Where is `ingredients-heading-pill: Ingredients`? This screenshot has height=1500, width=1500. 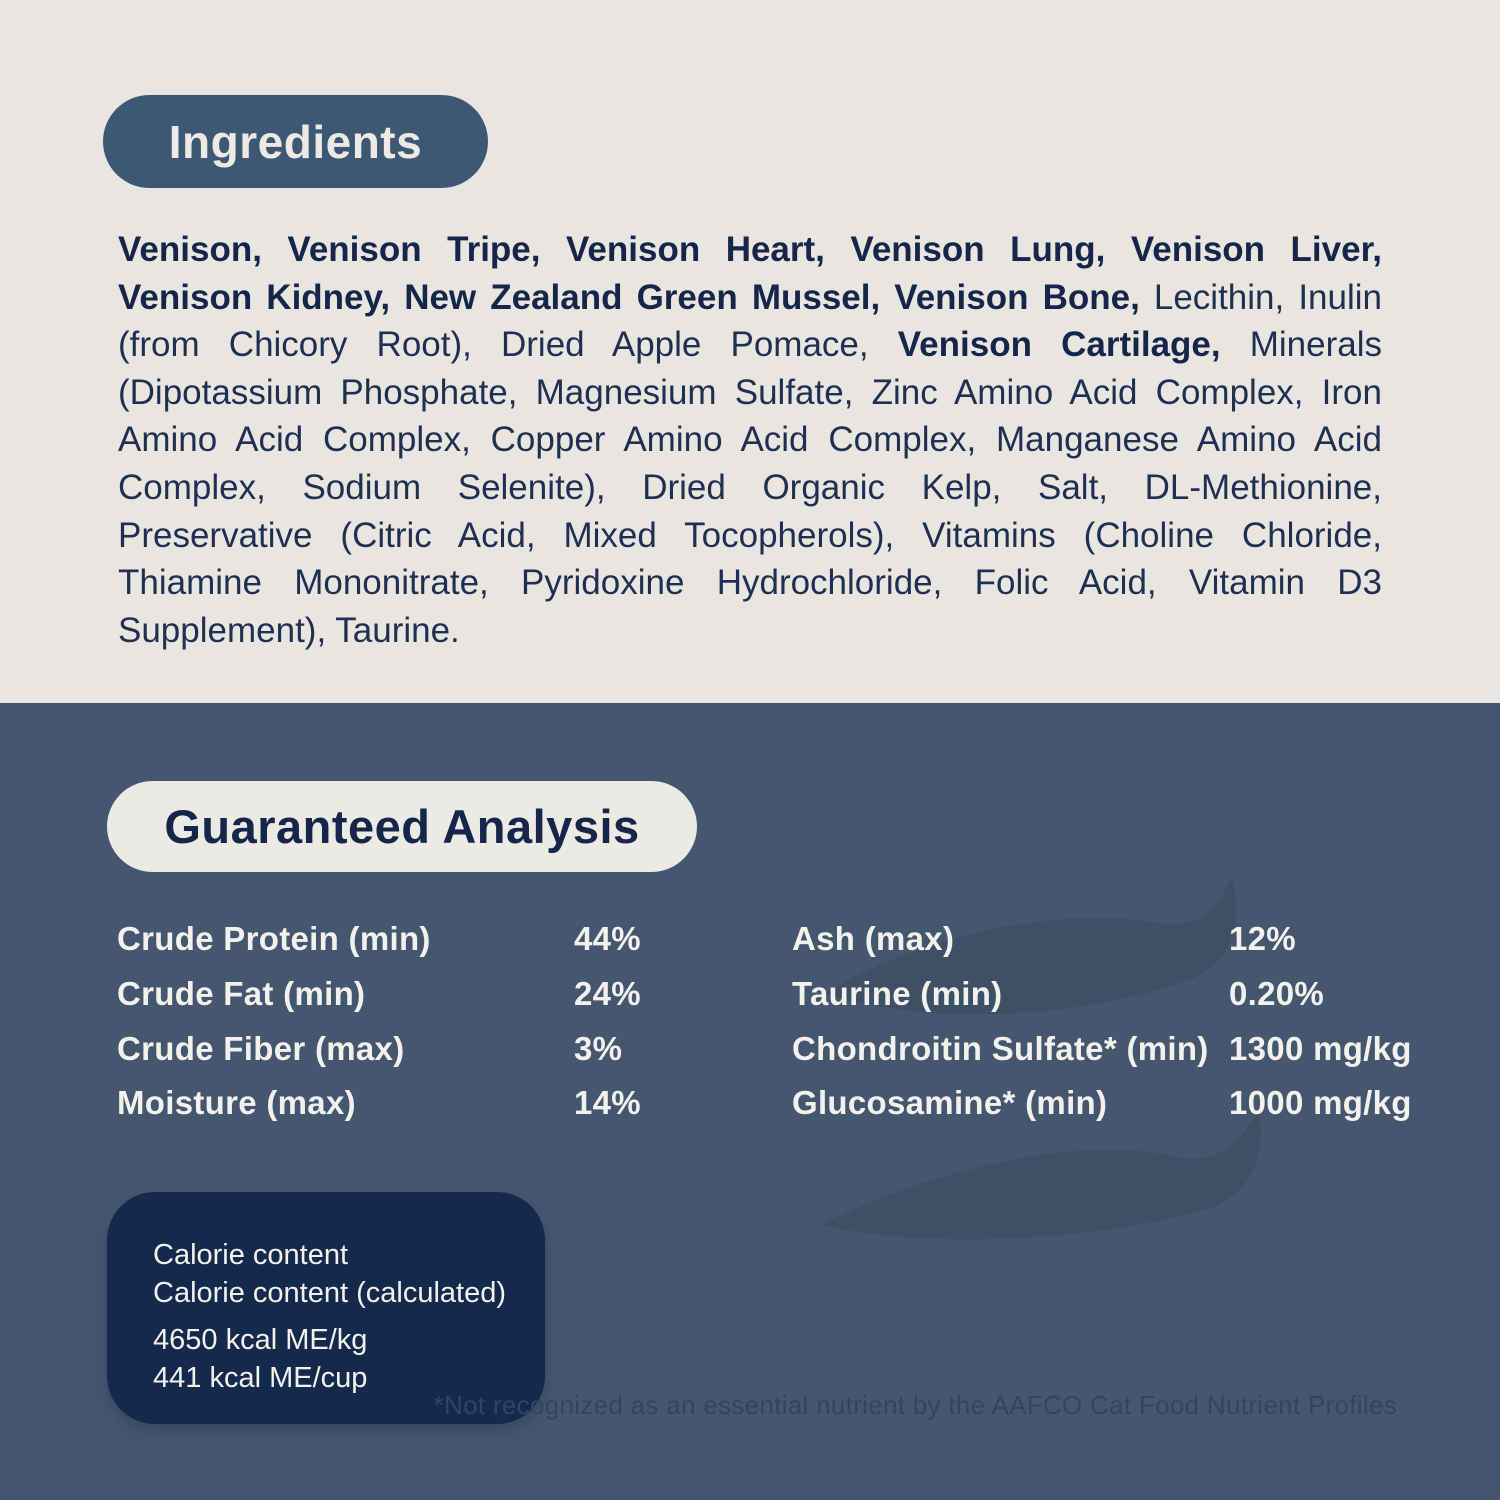
ingredients-heading-pill: Ingredients is located at coordinates (295, 141).